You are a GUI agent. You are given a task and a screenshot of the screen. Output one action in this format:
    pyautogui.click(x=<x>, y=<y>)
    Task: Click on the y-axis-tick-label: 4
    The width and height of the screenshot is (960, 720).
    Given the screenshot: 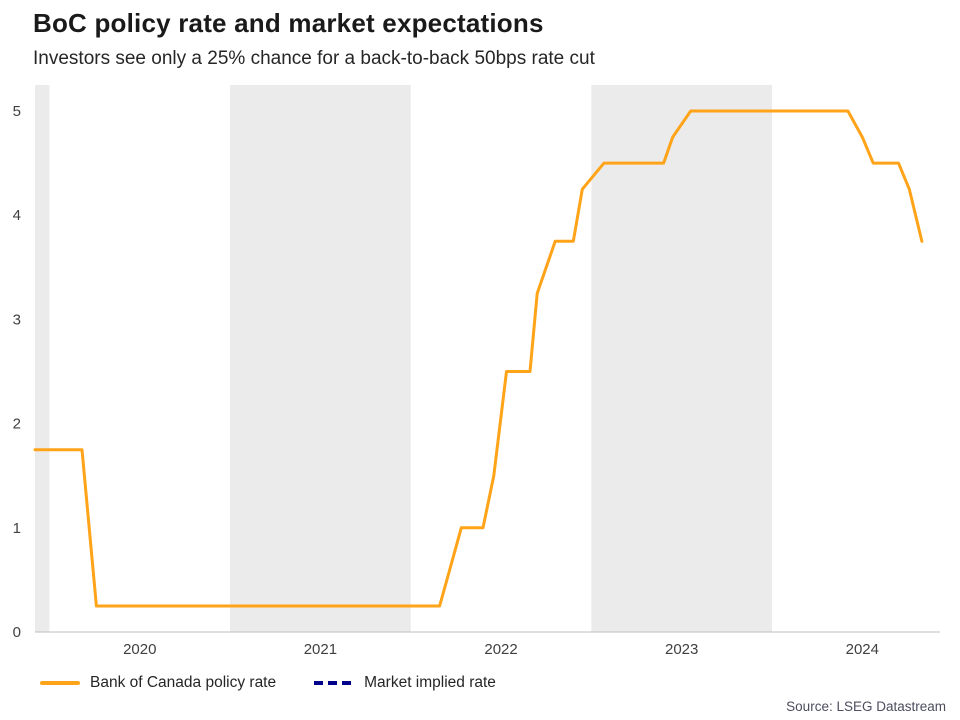 What is the action you would take?
    pyautogui.click(x=17, y=215)
    